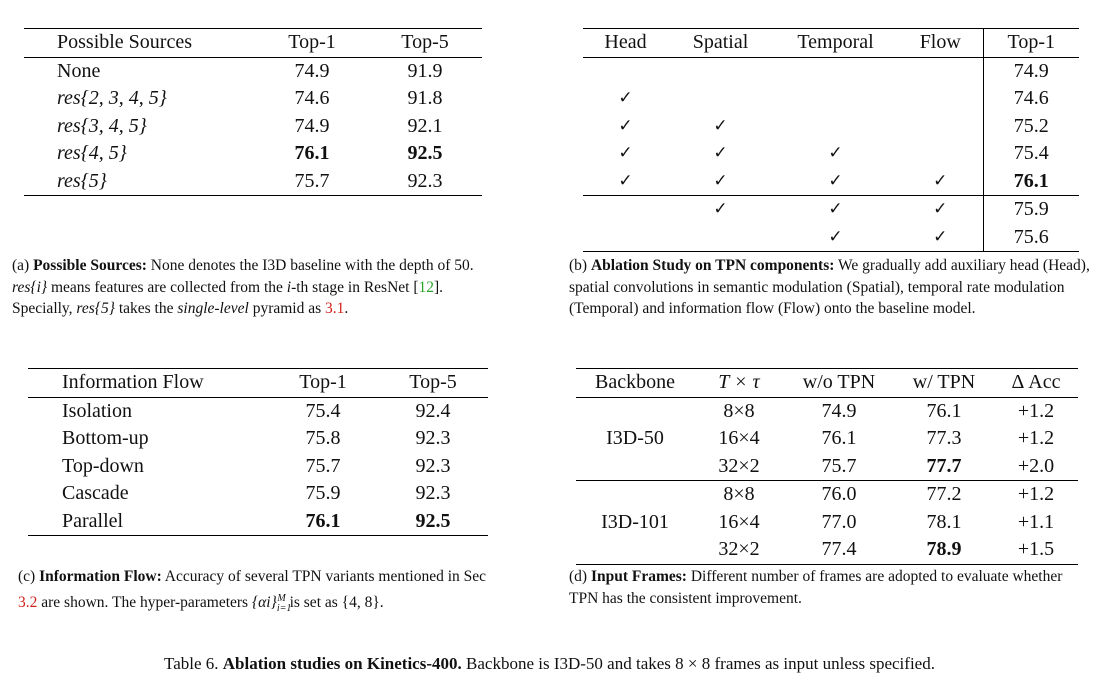  What do you see at coordinates (27, 576) in the screenshot?
I see `caption-label: (c)` at bounding box center [27, 576].